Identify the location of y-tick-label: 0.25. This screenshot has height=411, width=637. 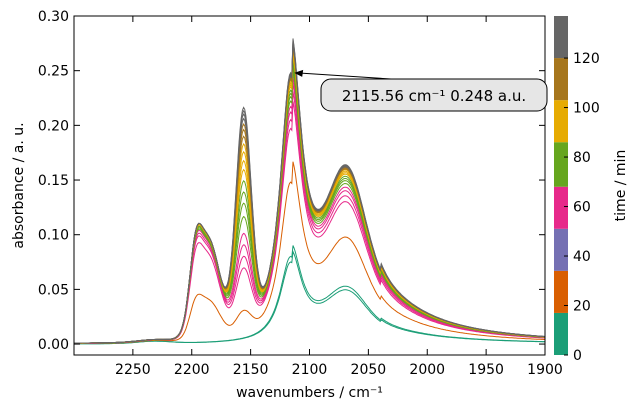
(53, 72).